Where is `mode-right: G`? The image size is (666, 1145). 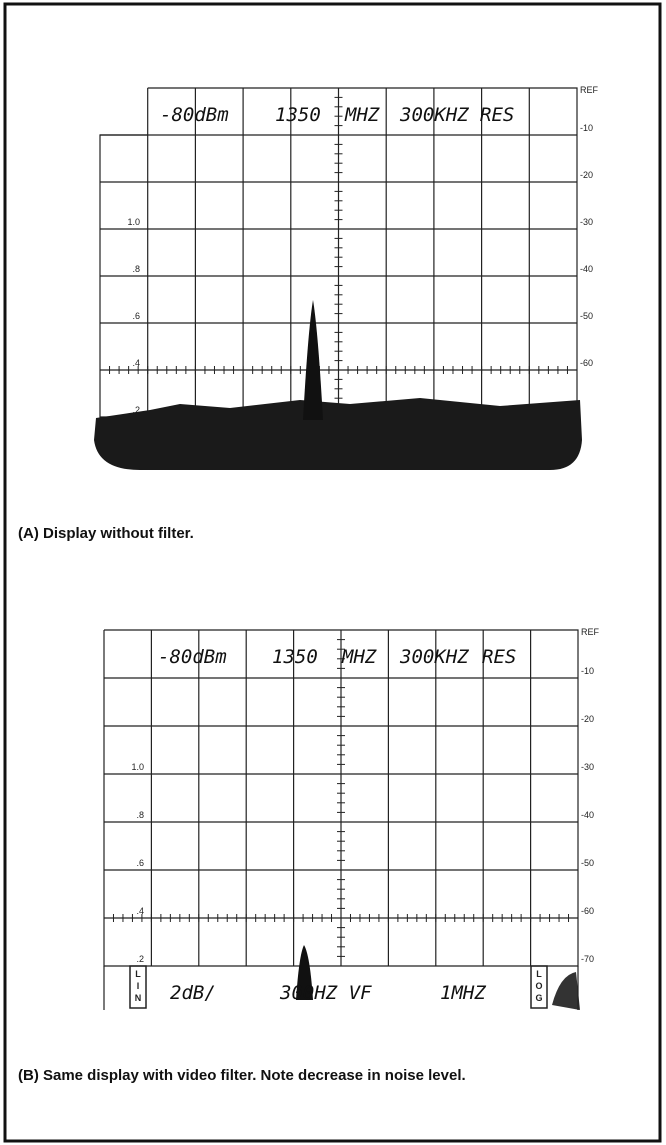
mode-right: G is located at coordinates (538, 998).